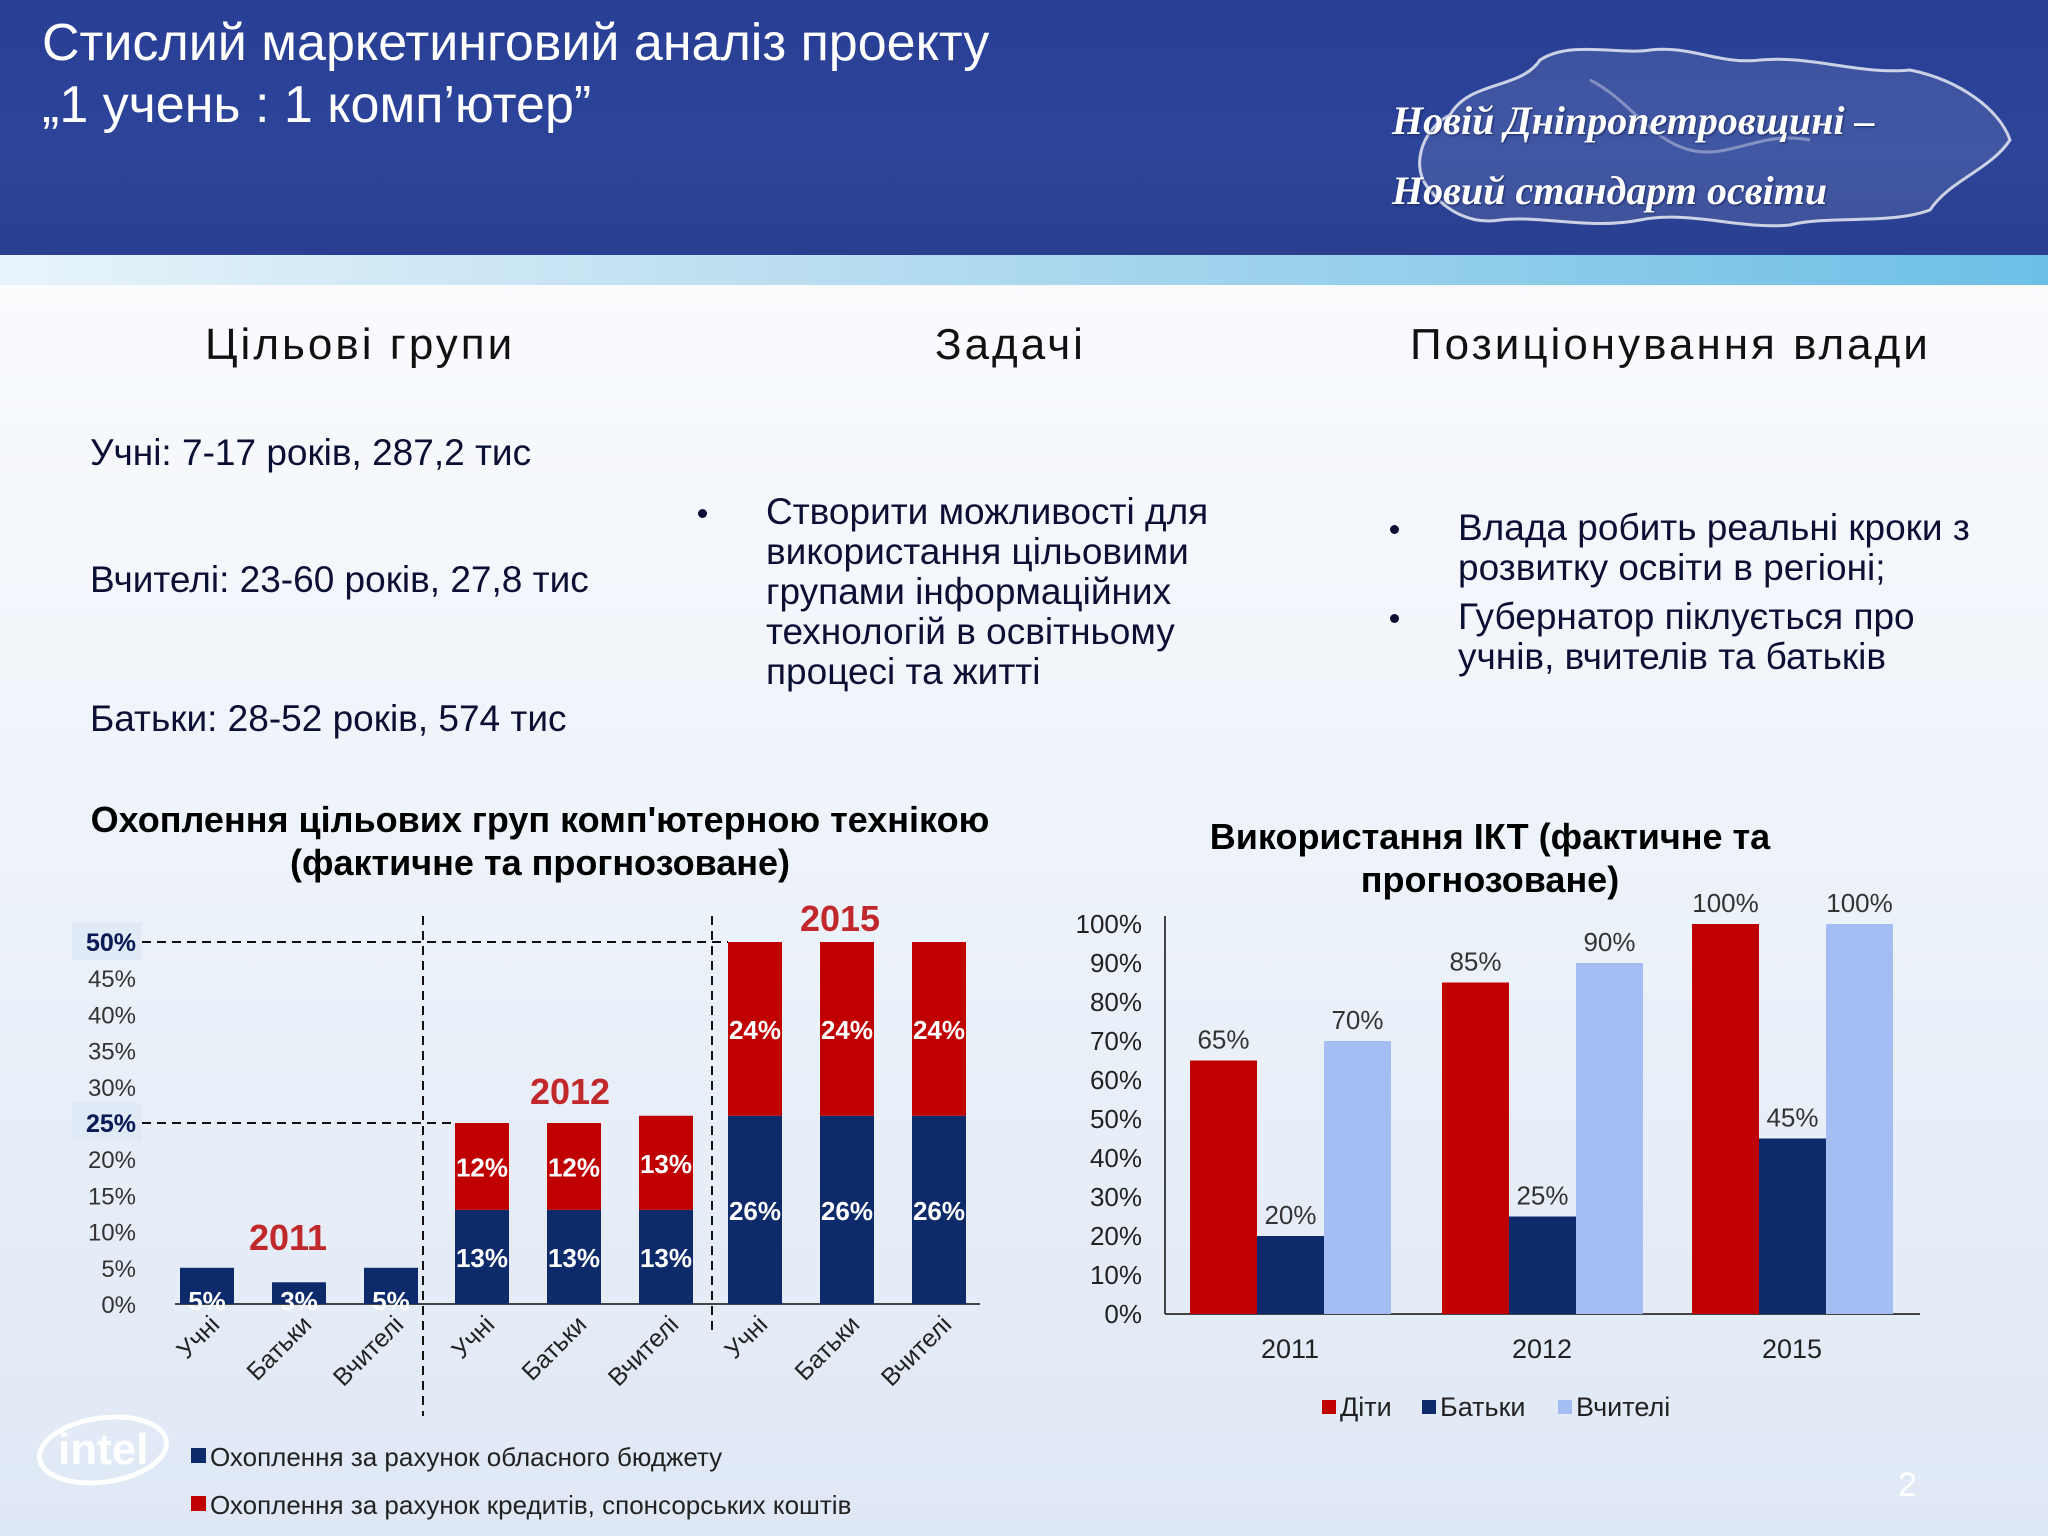  Describe the element at coordinates (288, 1237) in the screenshot. I see `year-label: 2011` at that location.